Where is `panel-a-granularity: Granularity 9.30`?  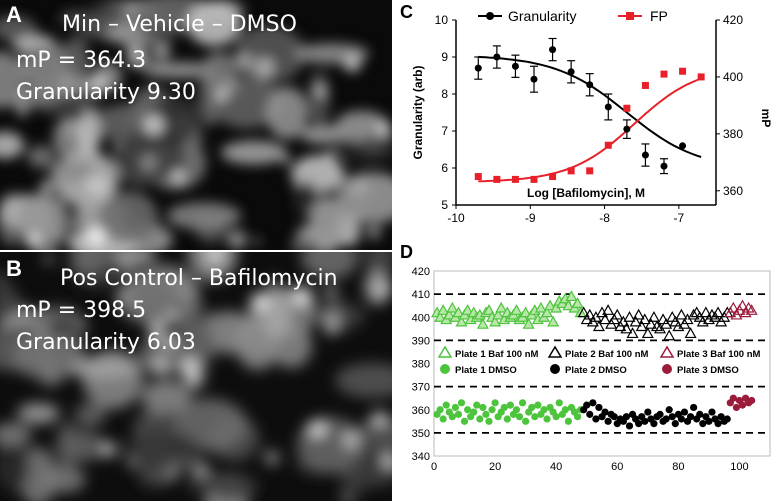
panel-a-granularity: Granularity 9.30 is located at coordinates (106, 92).